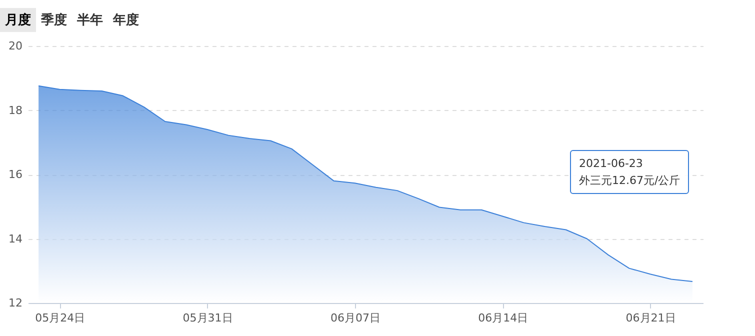 This screenshot has height=336, width=755. Describe the element at coordinates (630, 172) in the screenshot. I see `annotation: 2021-06-23 外三元12.67元/公斤` at that location.